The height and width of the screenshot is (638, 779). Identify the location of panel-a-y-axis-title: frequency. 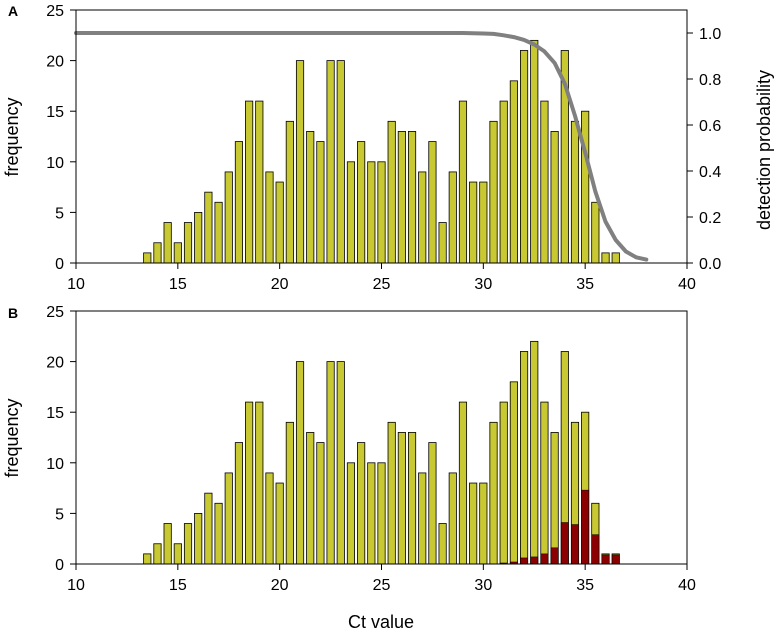
(12, 136).